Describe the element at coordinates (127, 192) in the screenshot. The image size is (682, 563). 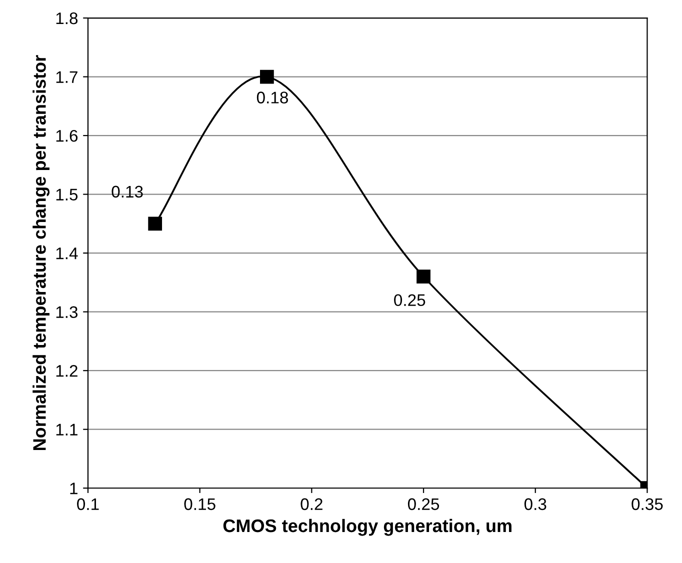
I see `annotation: 0.13` at that location.